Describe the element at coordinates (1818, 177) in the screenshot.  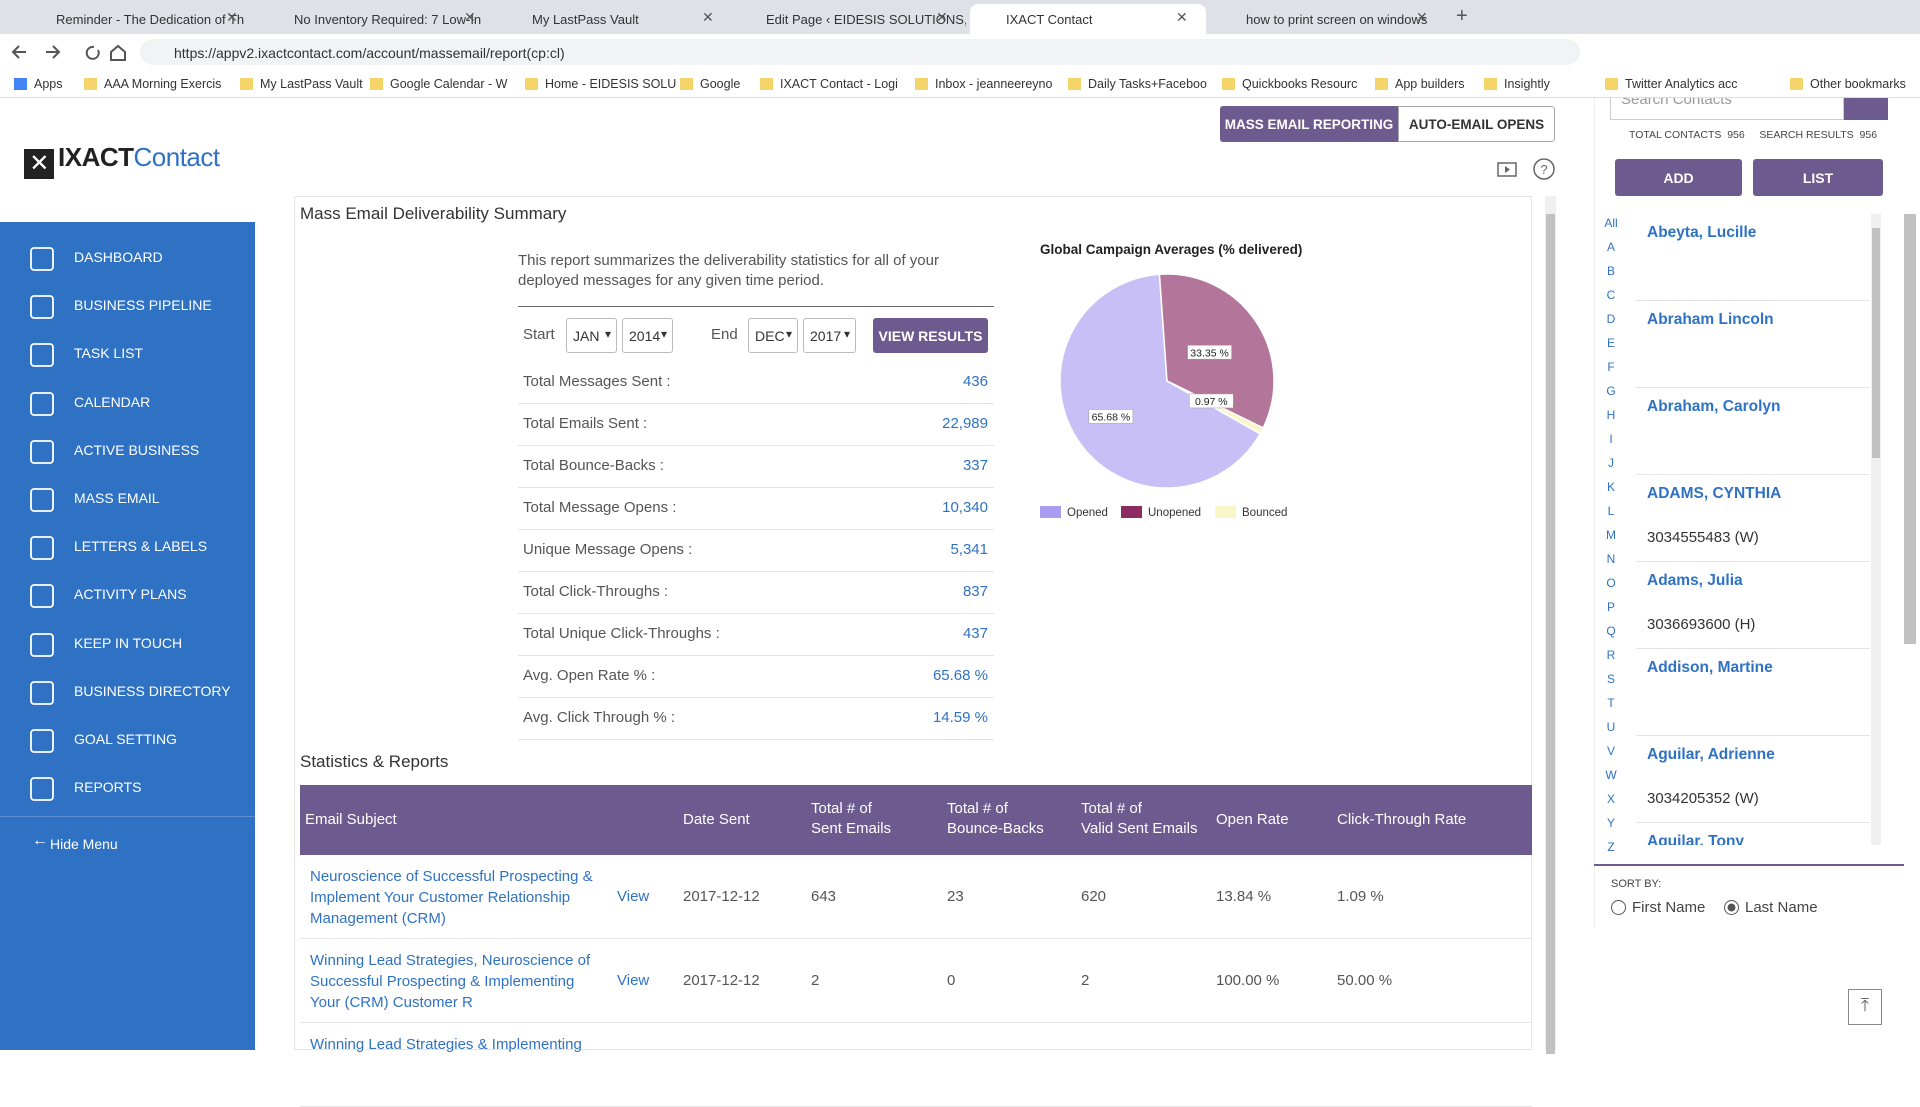
I see `button: LIST` at that location.